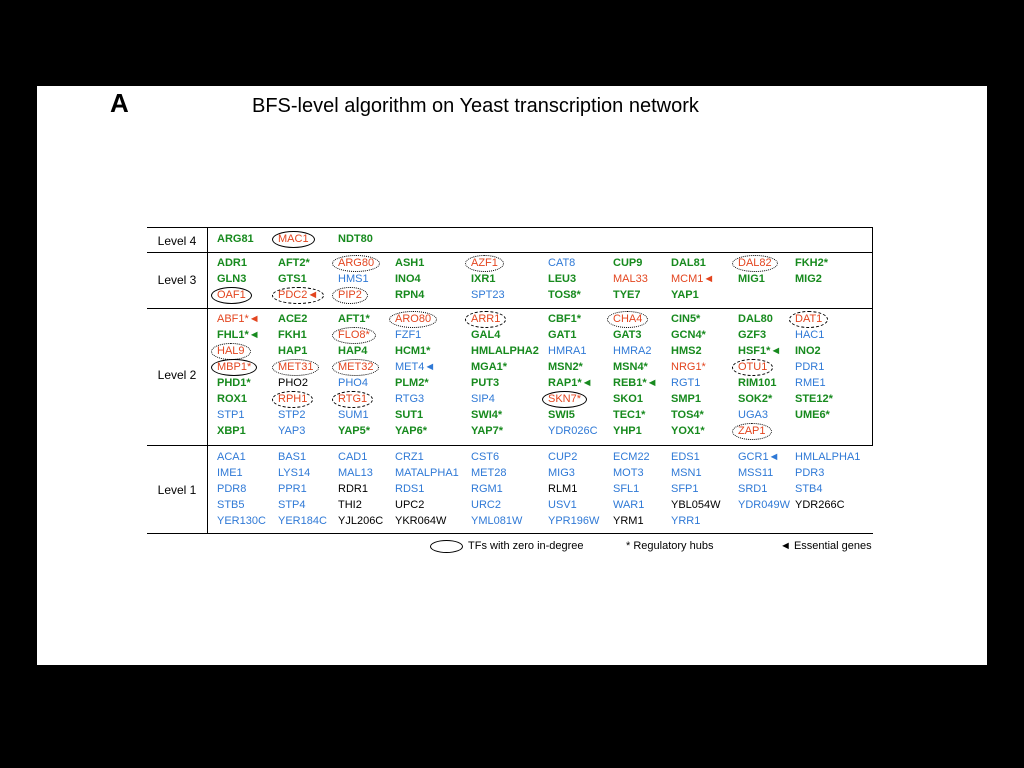 Image resolution: width=1024 pixels, height=768 pixels. What do you see at coordinates (809, 319) in the screenshot?
I see `gene-label: DAT1` at bounding box center [809, 319].